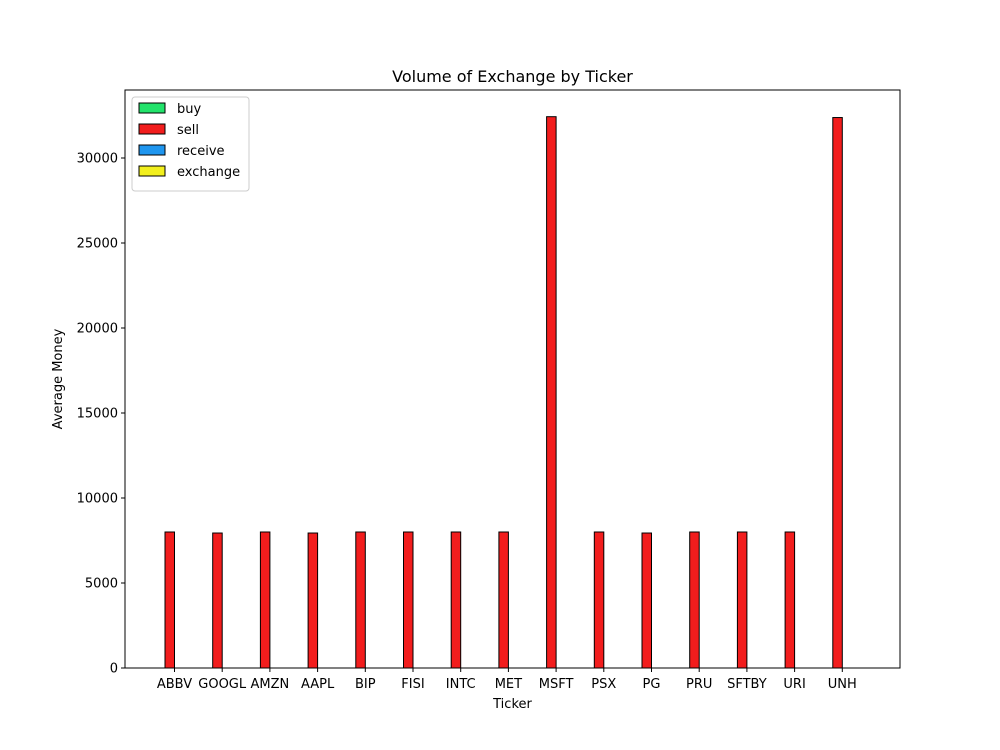  I want to click on legend-label-exchange: exchange, so click(208, 172).